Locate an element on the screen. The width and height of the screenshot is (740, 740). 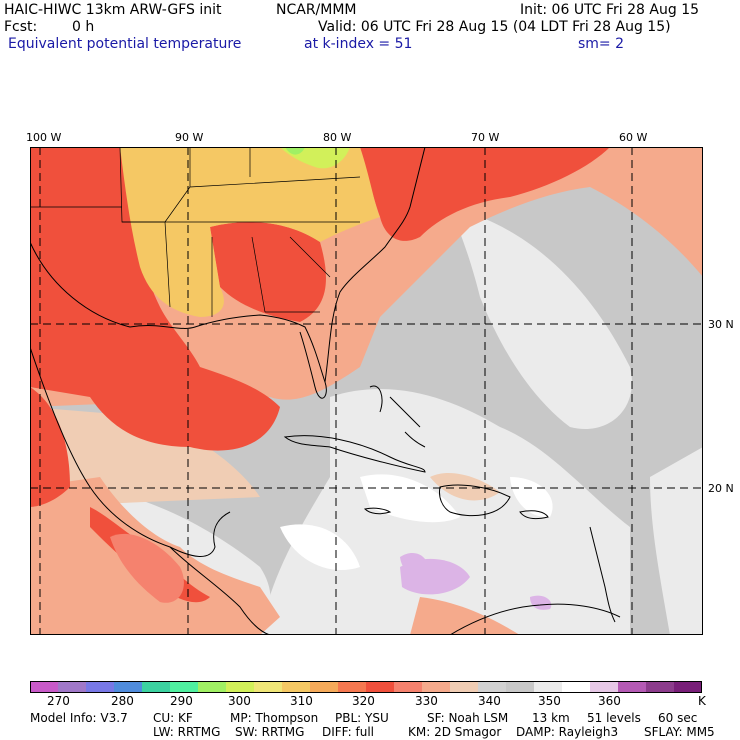
gulf-coast is located at coordinates (178, 320).